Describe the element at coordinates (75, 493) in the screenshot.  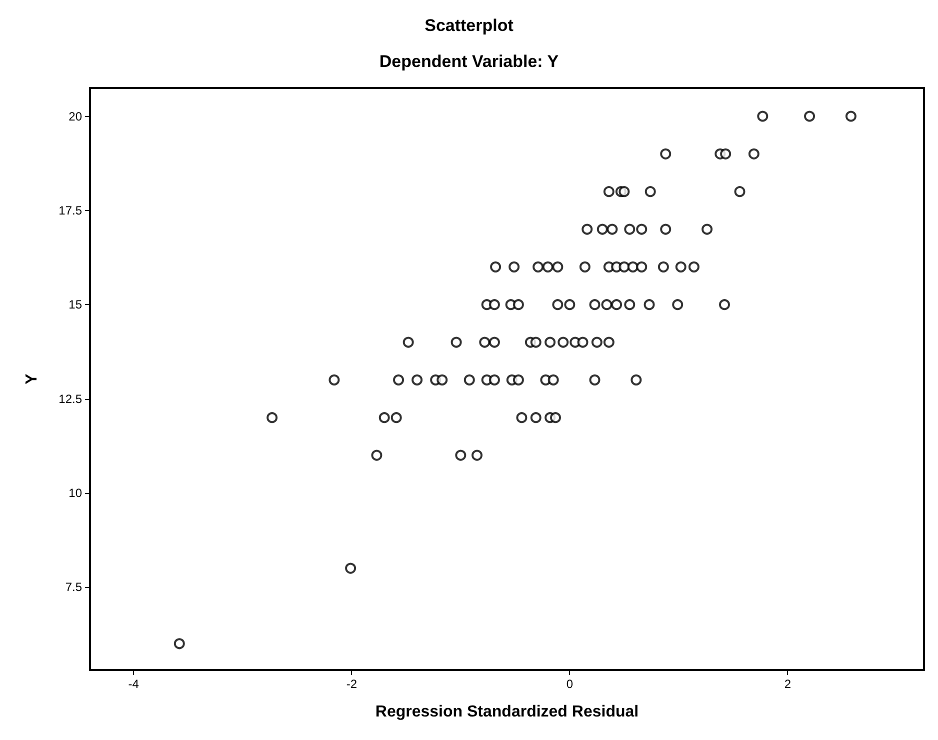
I see `y-tick-label: 10` at that location.